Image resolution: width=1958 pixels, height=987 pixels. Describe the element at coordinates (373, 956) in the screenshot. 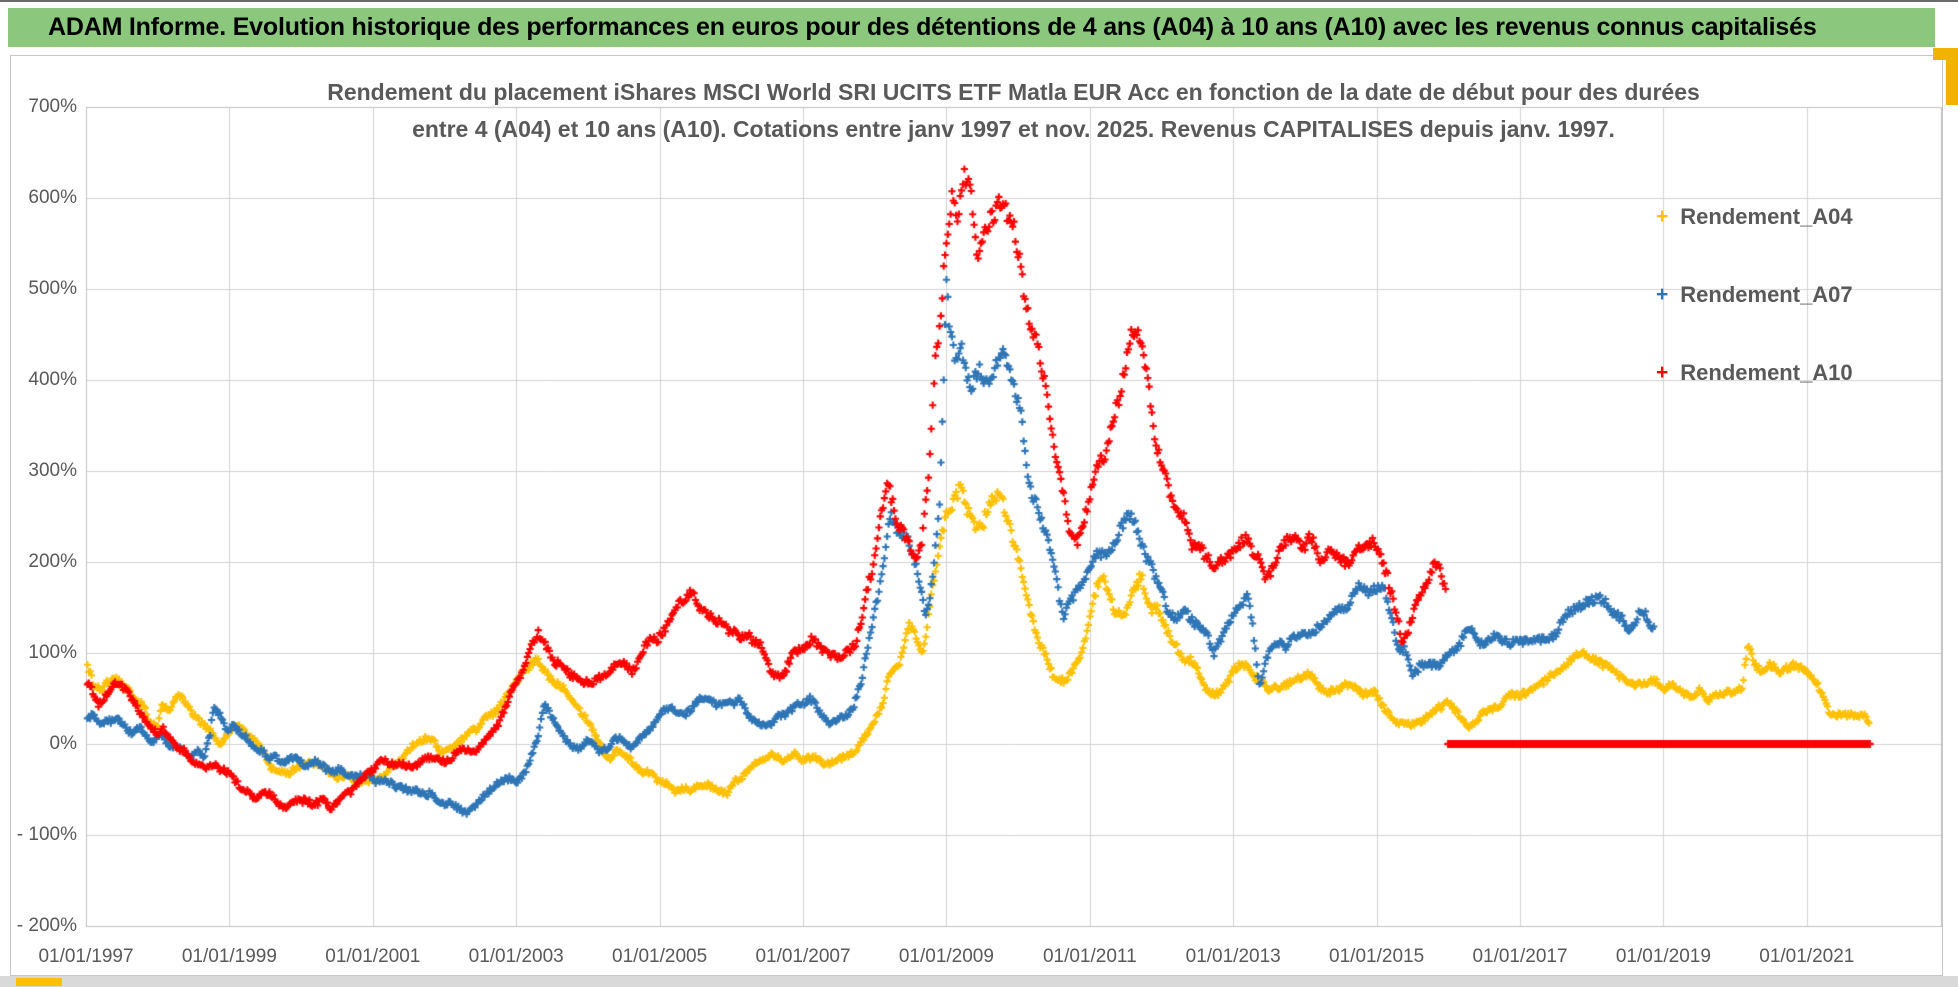

I see `x-axis-tick-label: 01/01/2001` at that location.